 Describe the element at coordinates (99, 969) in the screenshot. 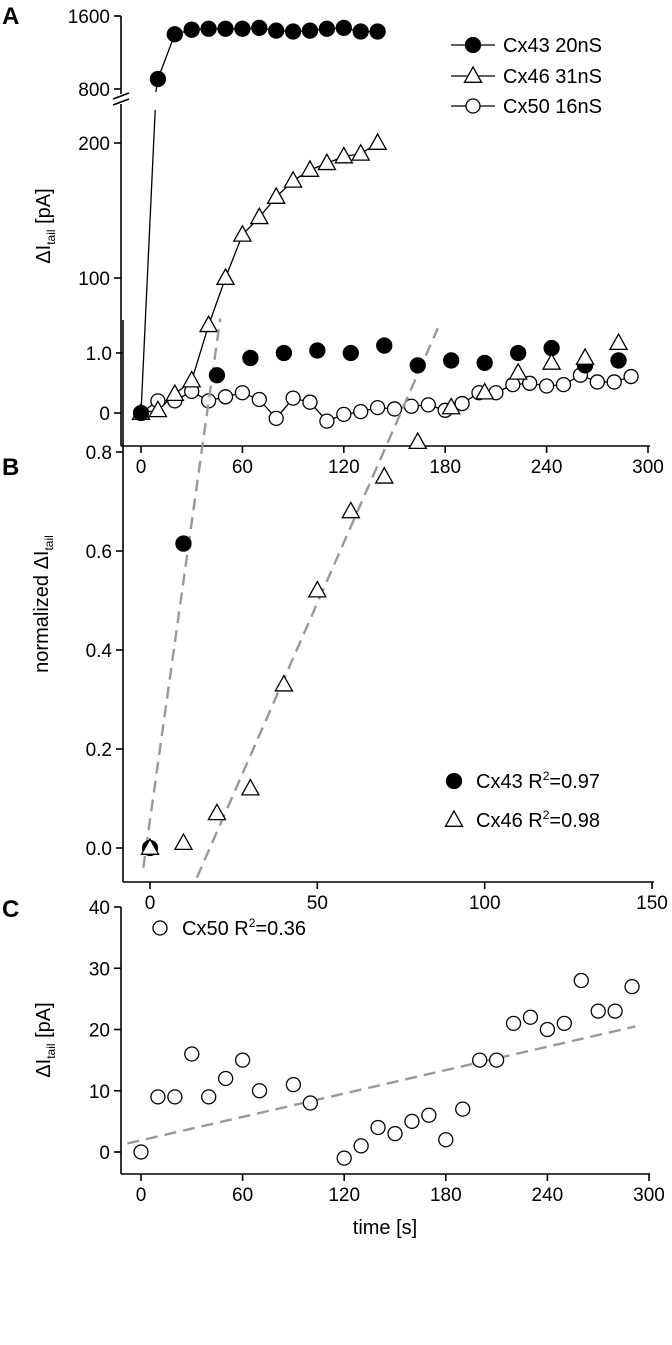

I see `panel-c-y-tick-label: 30` at that location.